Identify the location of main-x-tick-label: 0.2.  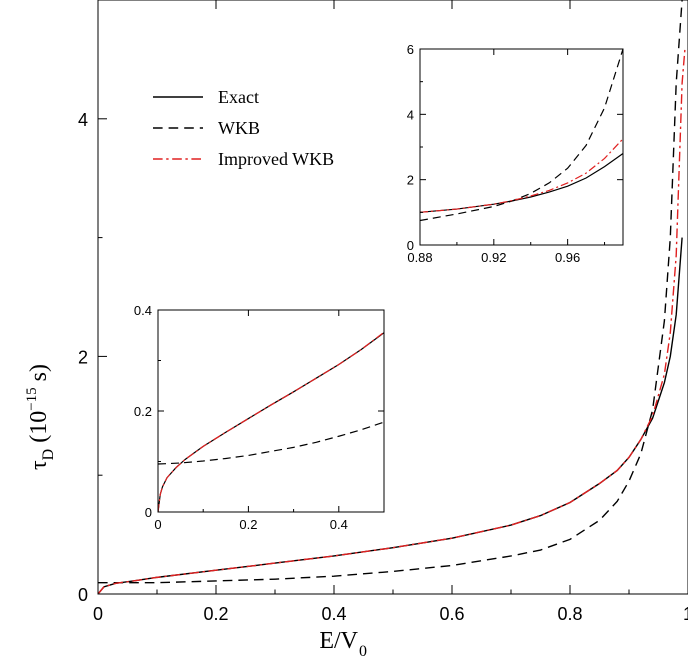
(215, 614).